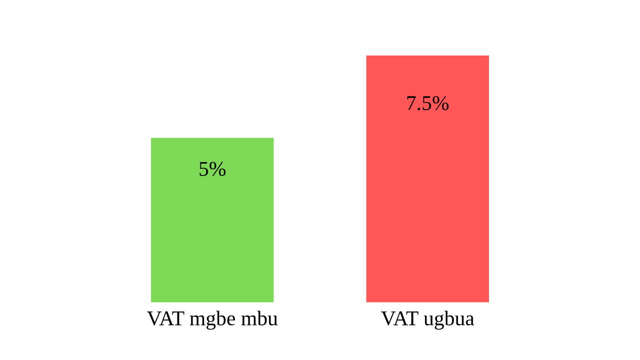 The height and width of the screenshot is (360, 640). I want to click on x-tick-label: VAT ugbua, so click(427, 320).